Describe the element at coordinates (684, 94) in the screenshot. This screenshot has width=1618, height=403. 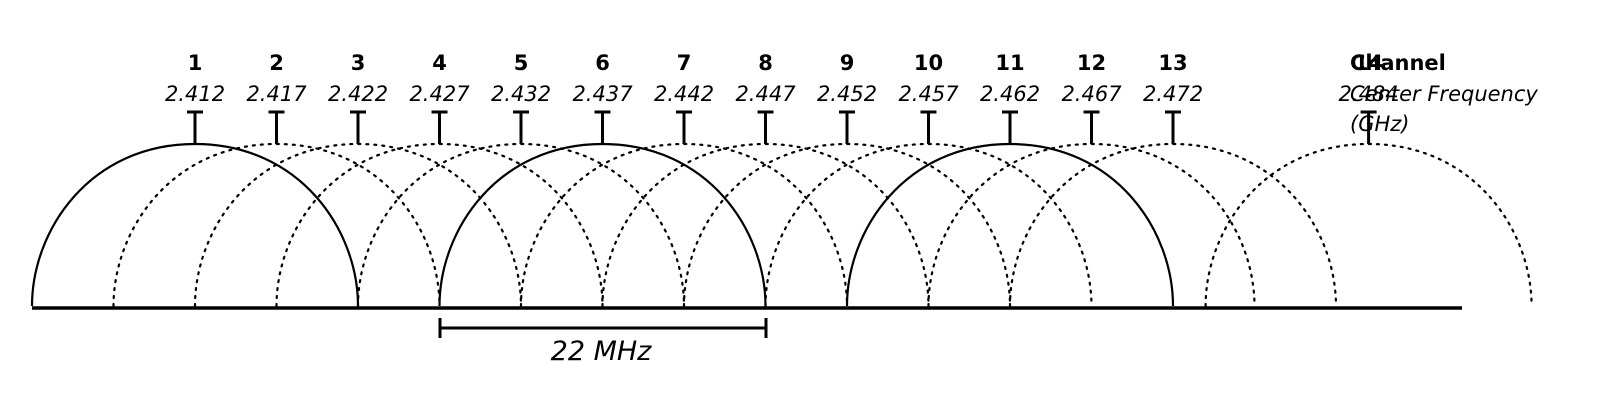
I see `channel-7-frequency: 2.442` at that location.